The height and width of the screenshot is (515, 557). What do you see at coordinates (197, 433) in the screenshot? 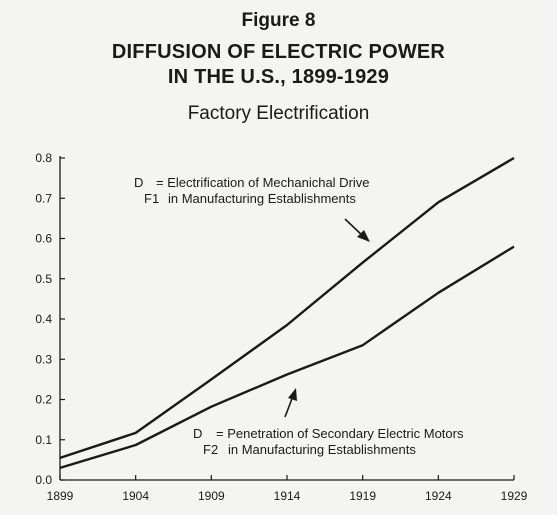
I see `series-2-label-symbol: D` at bounding box center [197, 433].